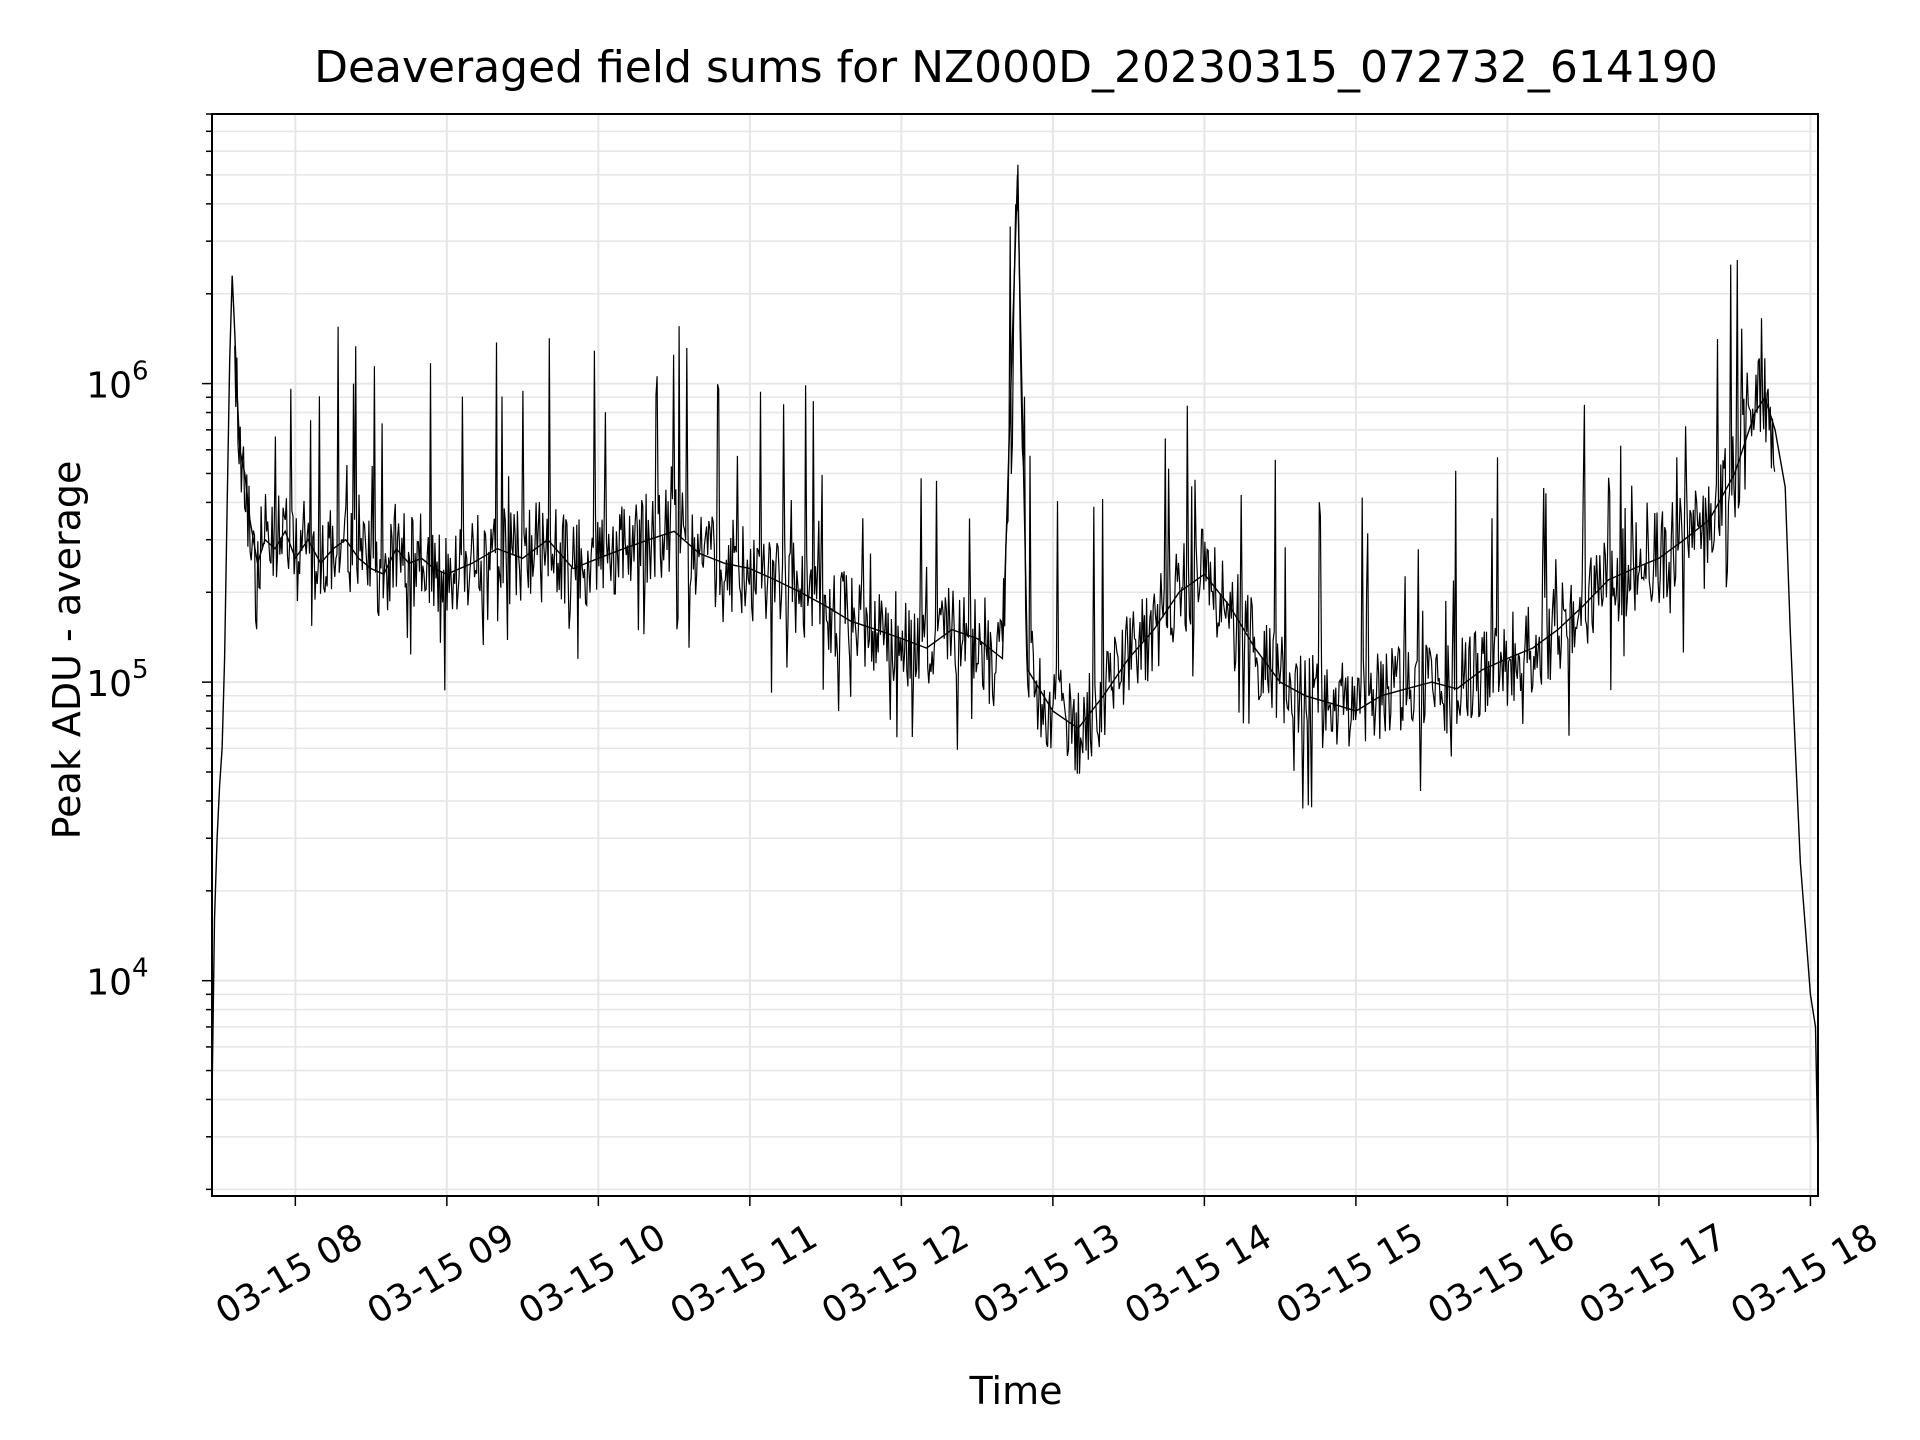 This screenshot has height=1440, width=1920. What do you see at coordinates (1016, 1391) in the screenshot?
I see `x-axis-label: Time` at bounding box center [1016, 1391].